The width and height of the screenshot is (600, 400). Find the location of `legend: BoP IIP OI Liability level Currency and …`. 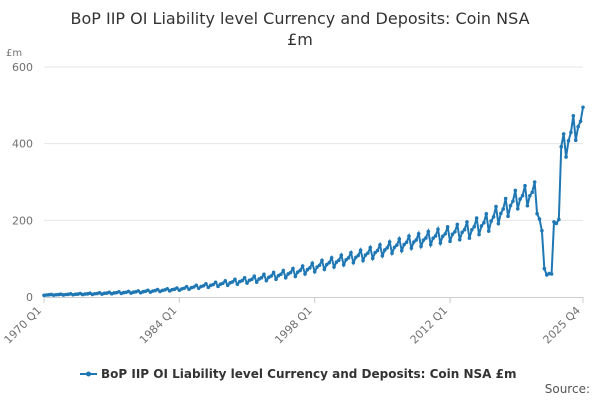

legend: BoP IIP OI Liability level Currency and … is located at coordinates (298, 374).